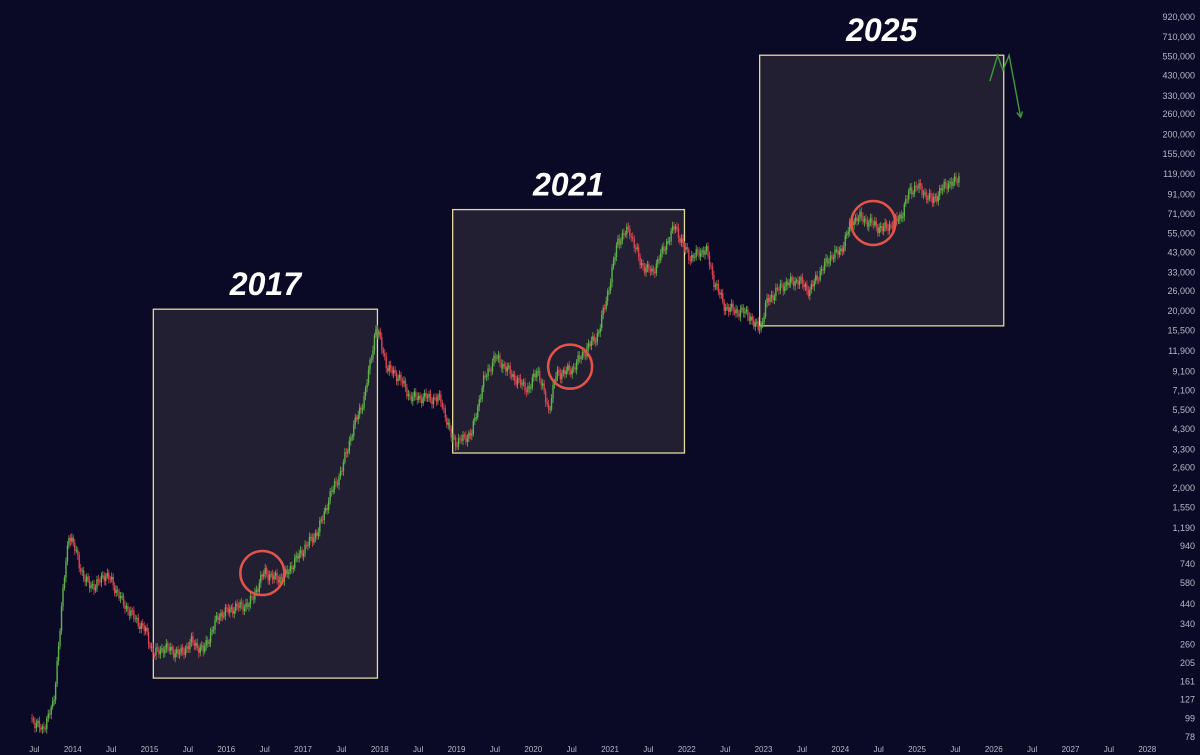  I want to click on x-tick-label: Jul, so click(1109, 749).